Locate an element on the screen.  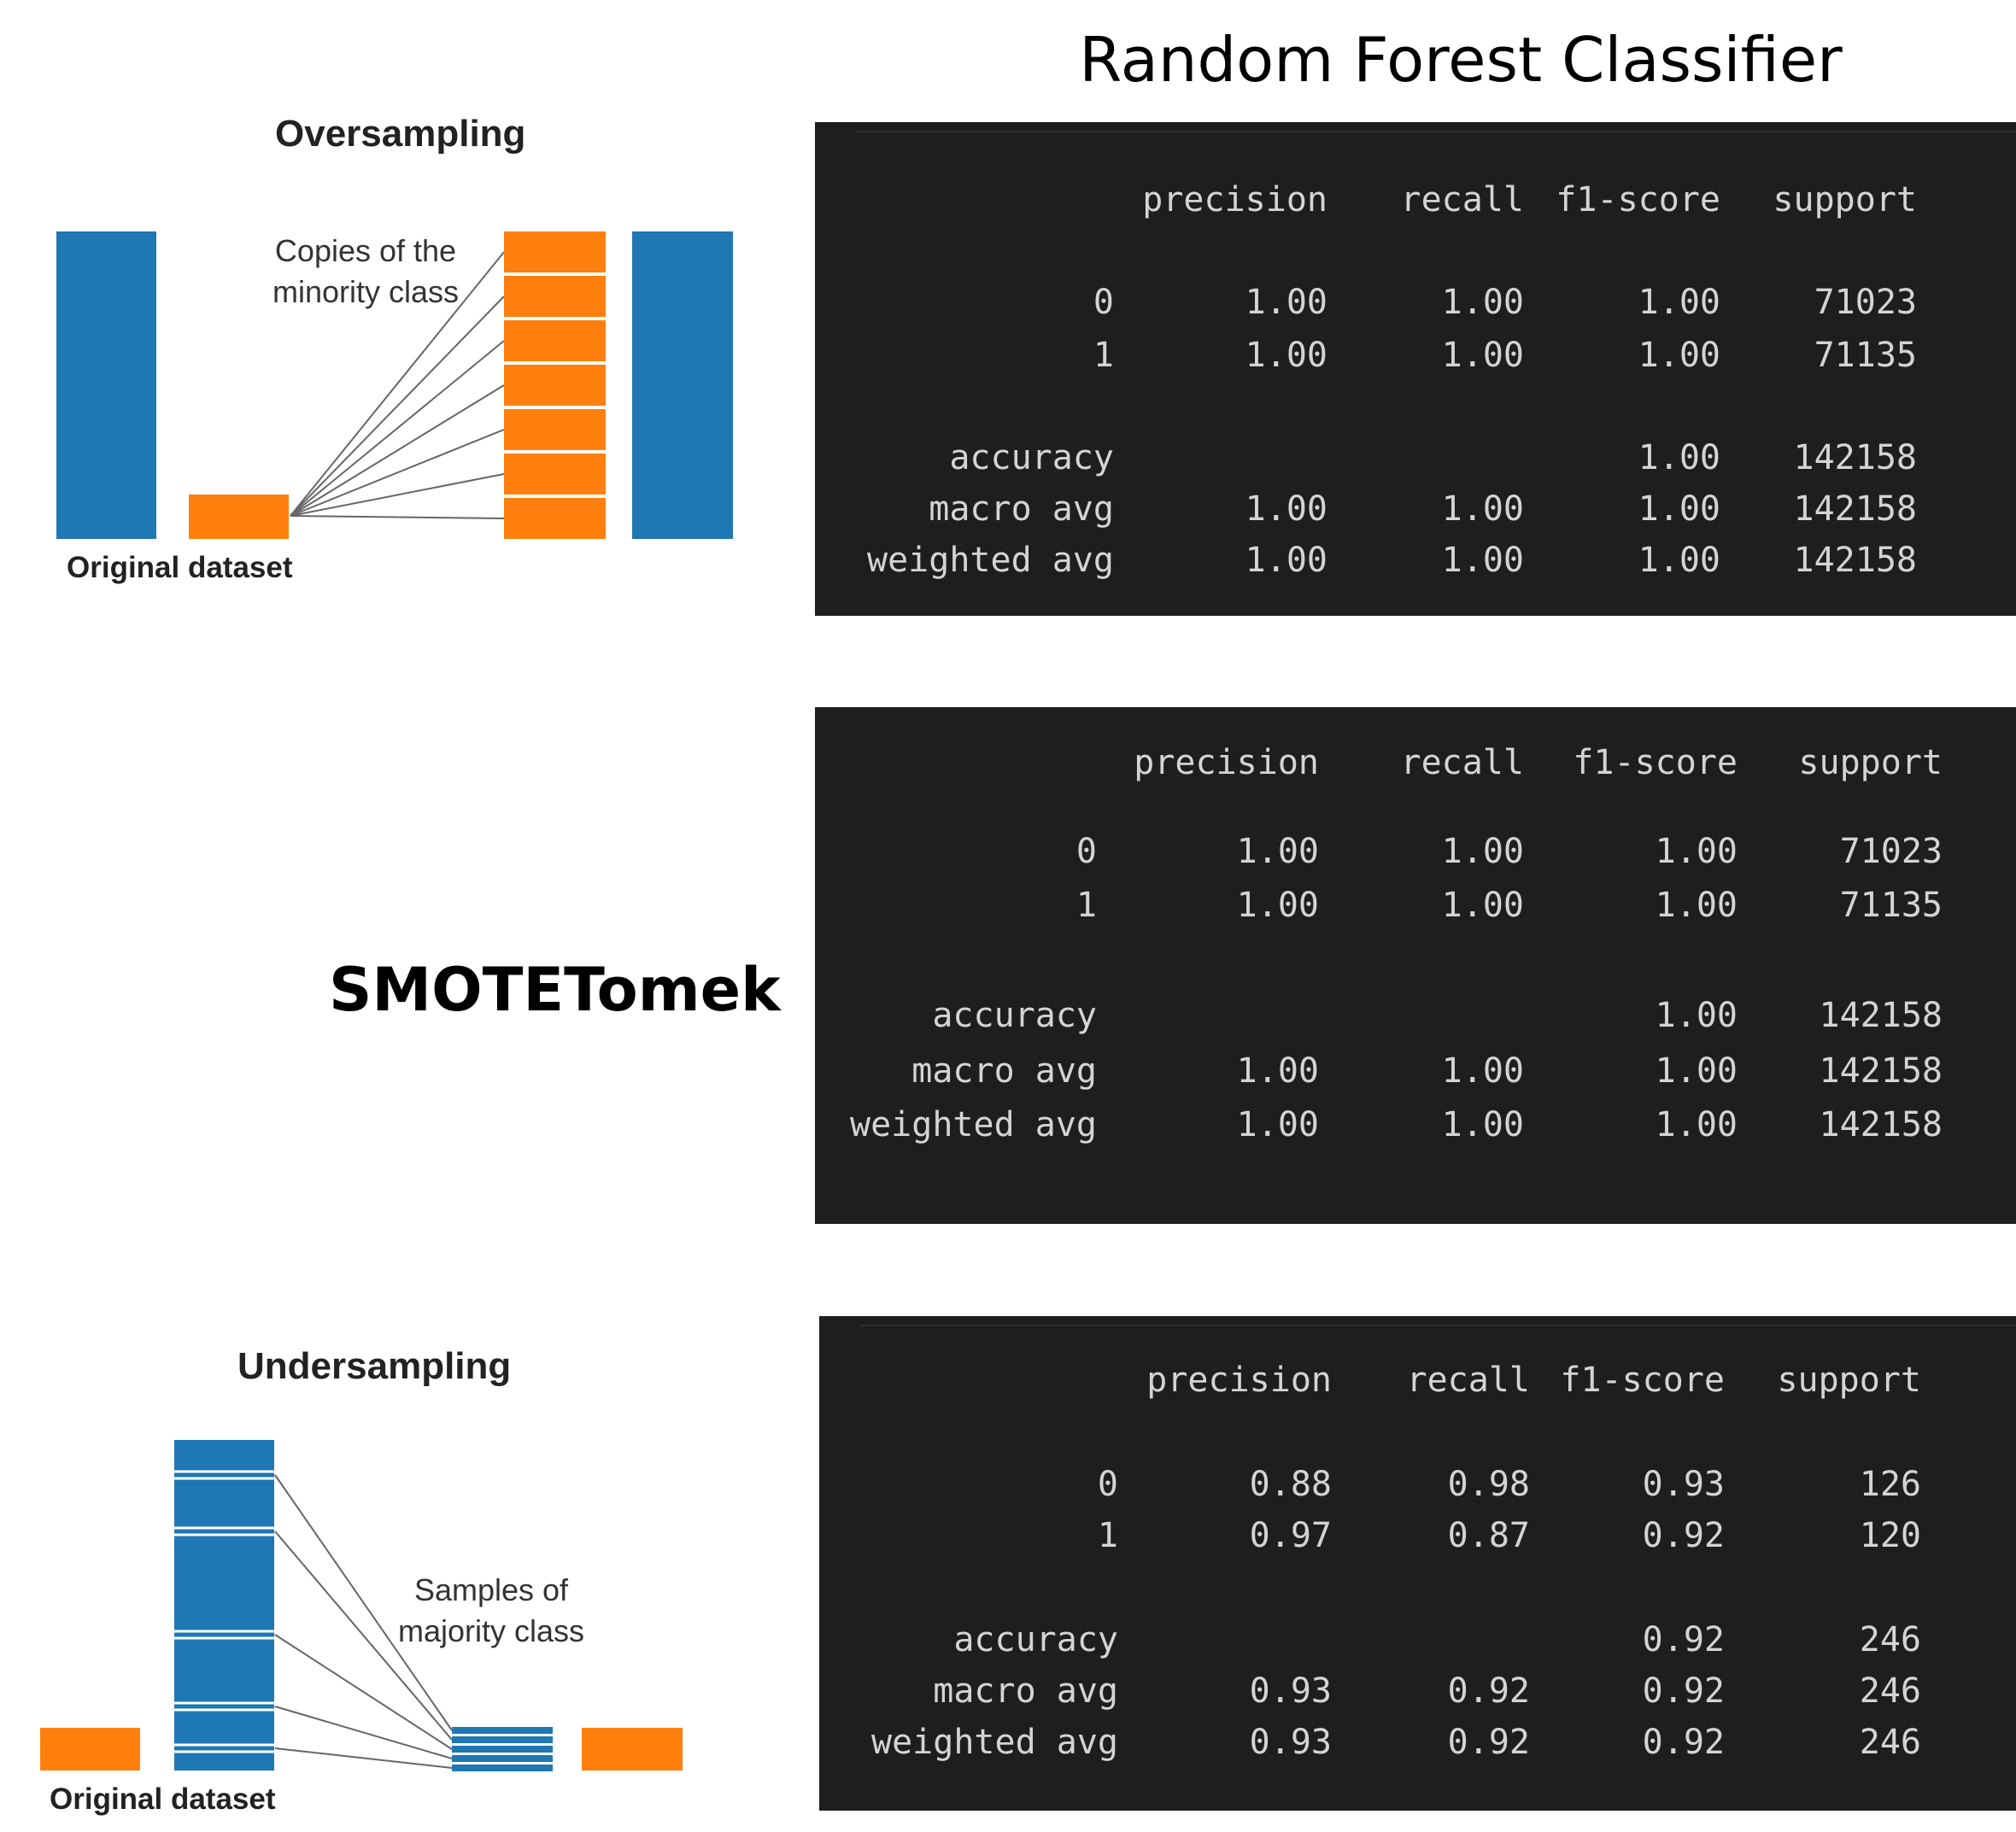
oversampling-result-majority-bar is located at coordinates (682, 385).